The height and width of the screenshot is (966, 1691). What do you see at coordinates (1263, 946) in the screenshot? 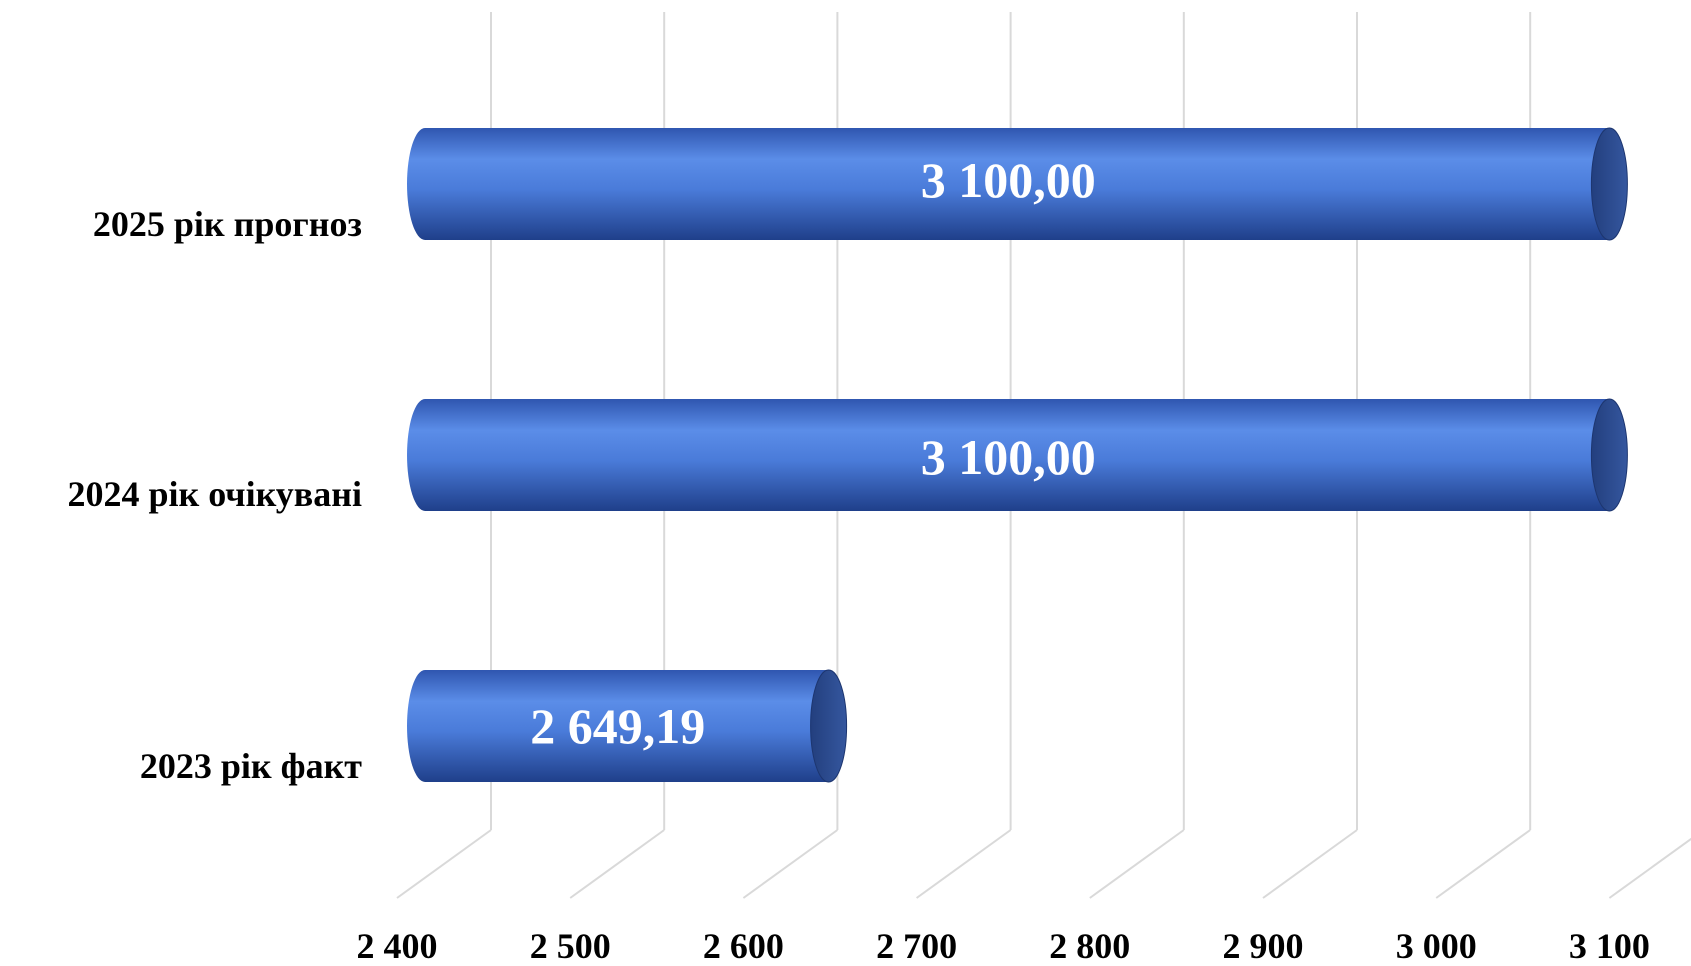
I see `x-tick-label: 2 900` at bounding box center [1263, 946].